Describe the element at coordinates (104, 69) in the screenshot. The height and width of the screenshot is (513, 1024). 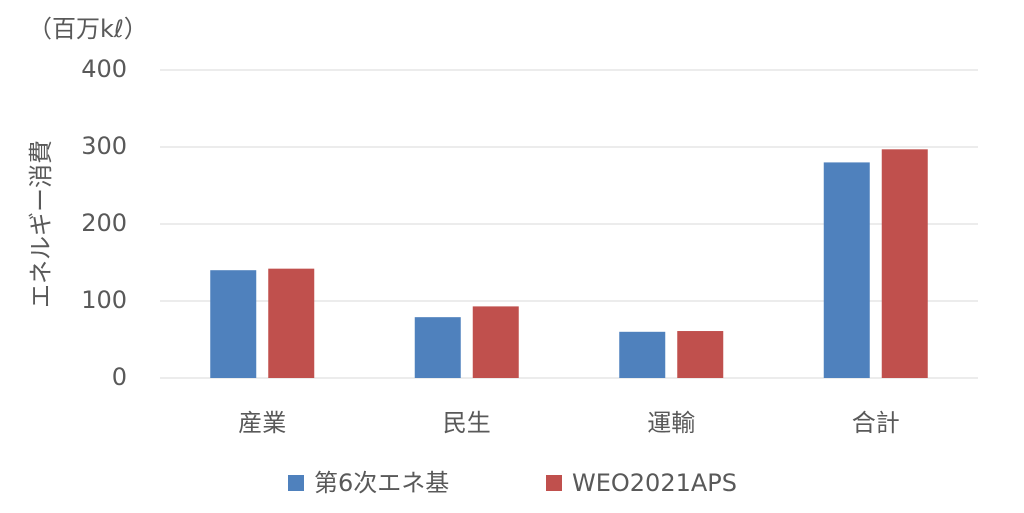
I see `y-tick-label: 400` at that location.